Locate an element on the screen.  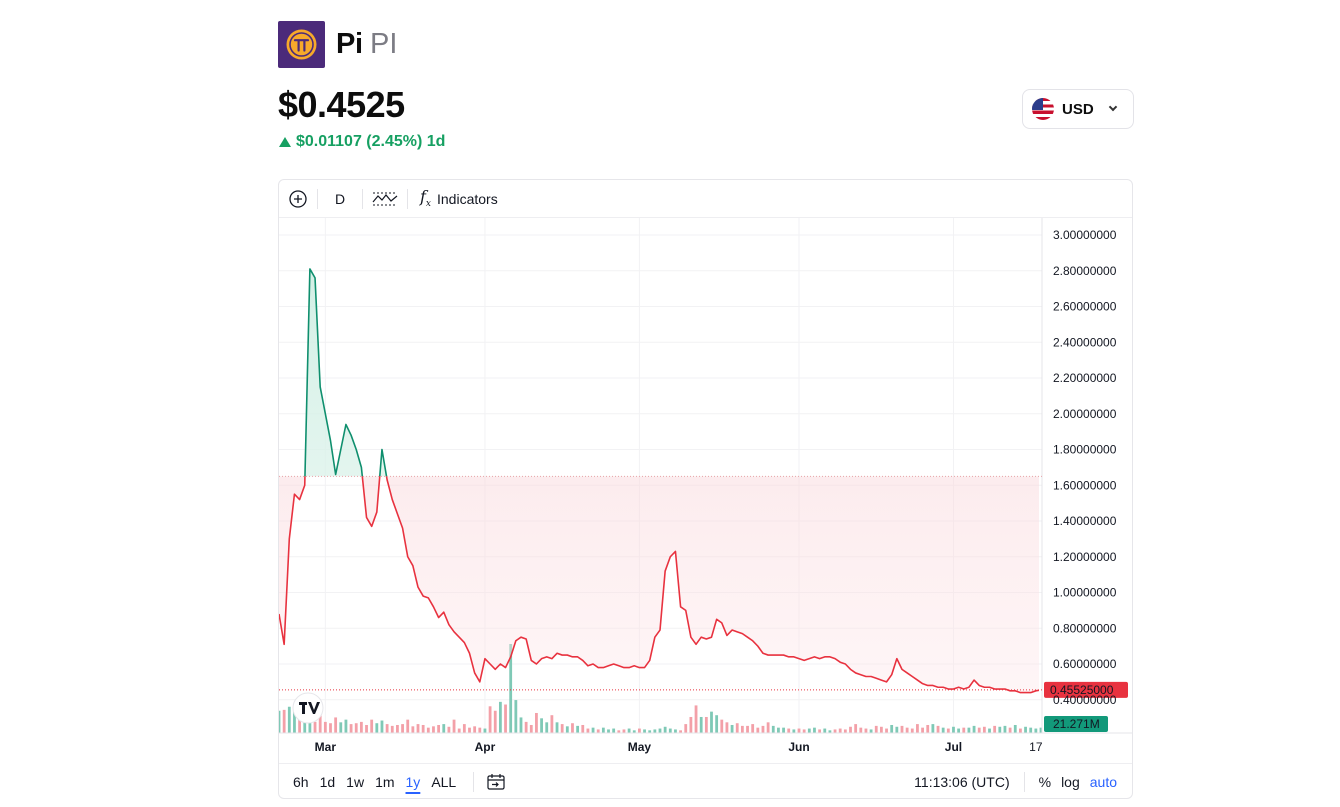
chart-style-icon is located at coordinates (385, 198).